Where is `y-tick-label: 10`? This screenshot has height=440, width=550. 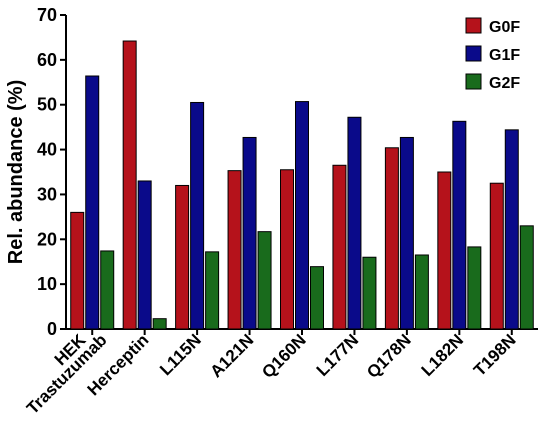
y-tick-label: 10 is located at coordinates (47, 284).